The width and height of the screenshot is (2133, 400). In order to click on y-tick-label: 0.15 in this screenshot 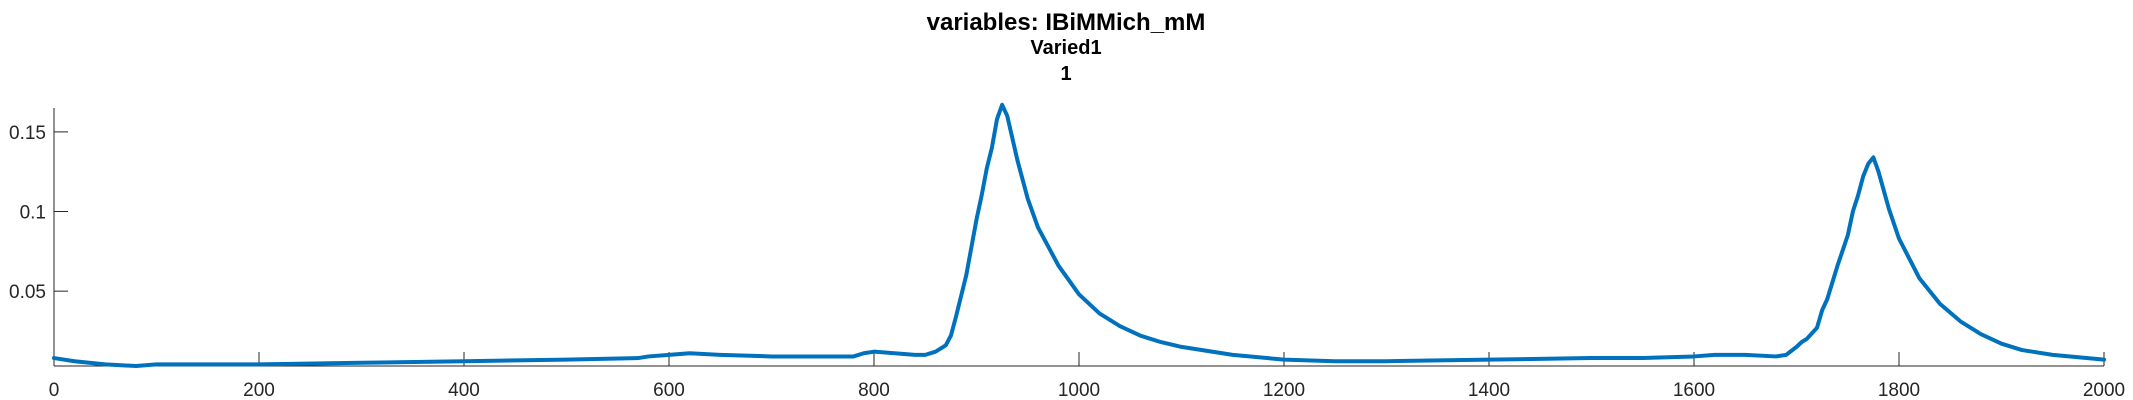, I will do `click(27, 133)`.